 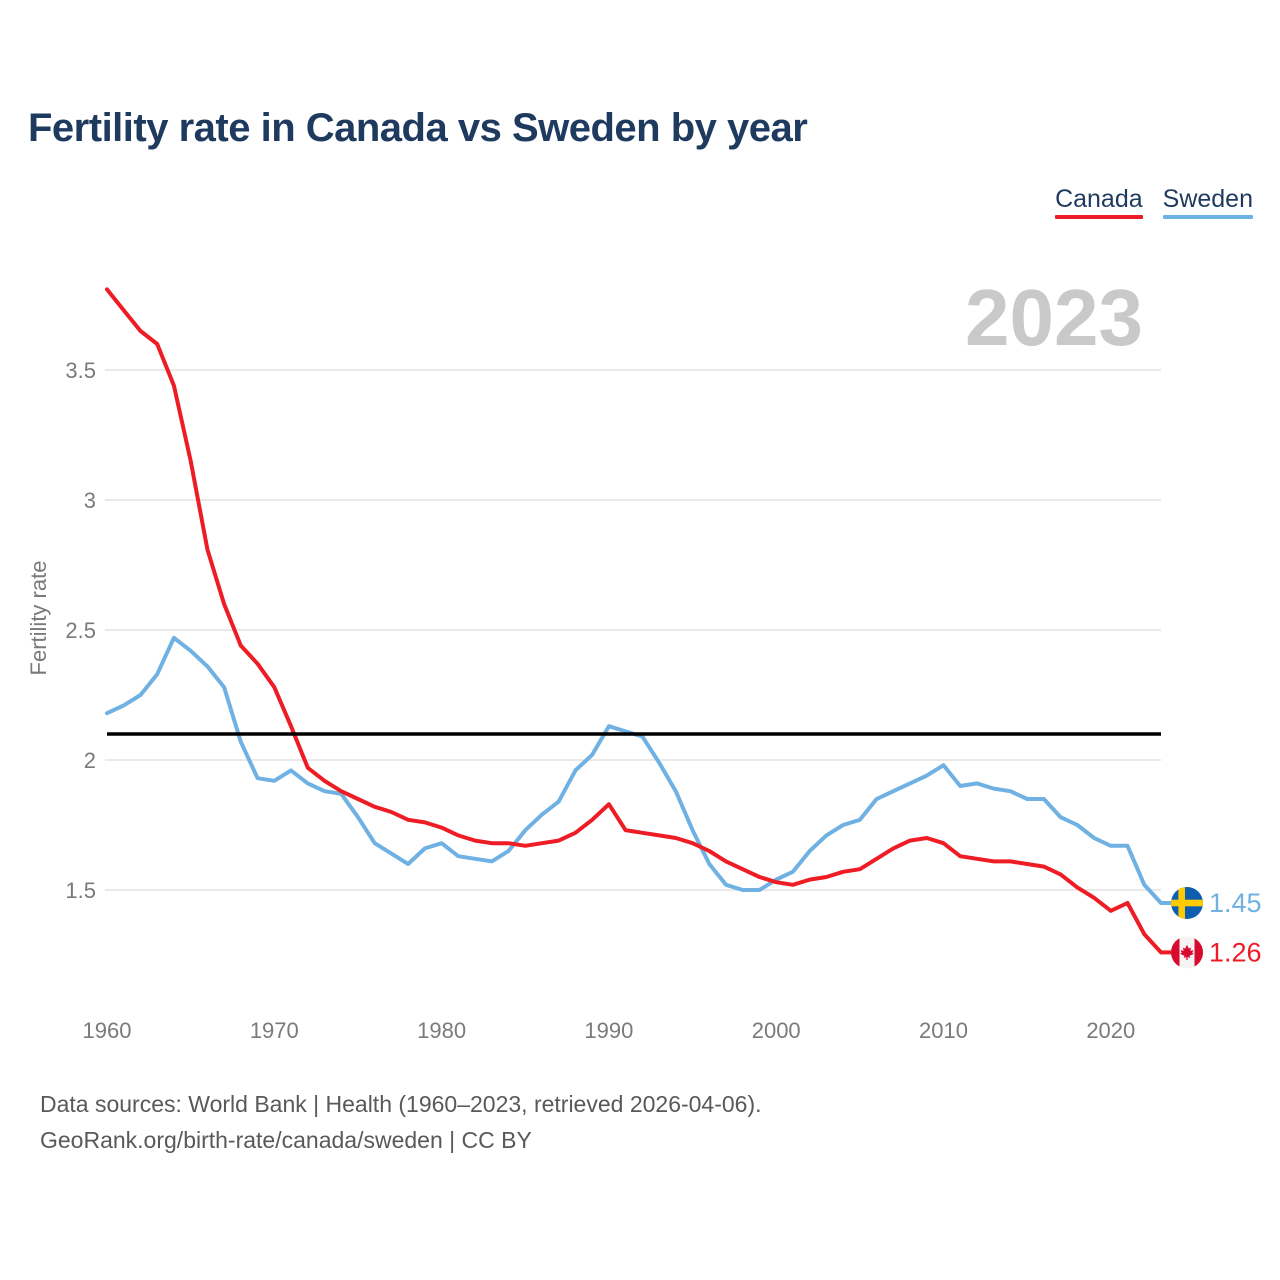 What do you see at coordinates (441, 1030) in the screenshot?
I see `x-tick-label: 1980` at bounding box center [441, 1030].